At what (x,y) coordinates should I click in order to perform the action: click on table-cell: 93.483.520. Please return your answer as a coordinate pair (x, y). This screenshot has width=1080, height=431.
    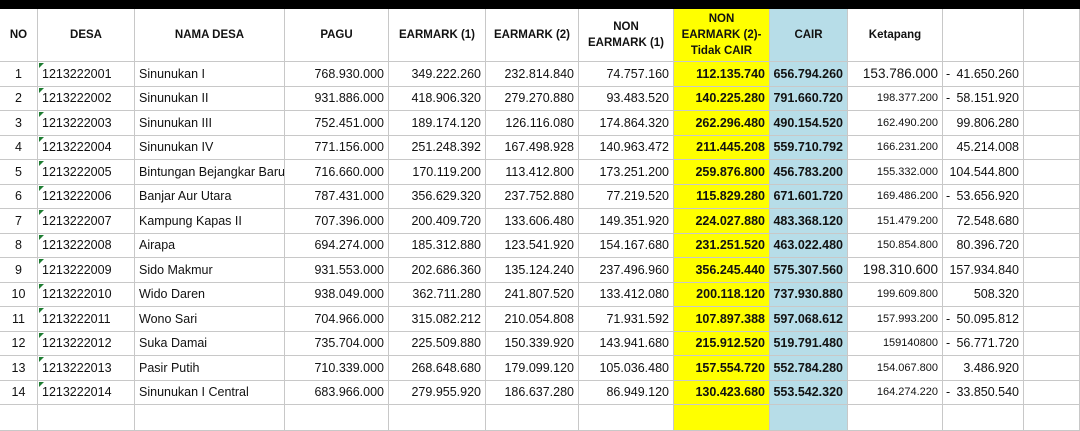
    Looking at the image, I should click on (626, 98).